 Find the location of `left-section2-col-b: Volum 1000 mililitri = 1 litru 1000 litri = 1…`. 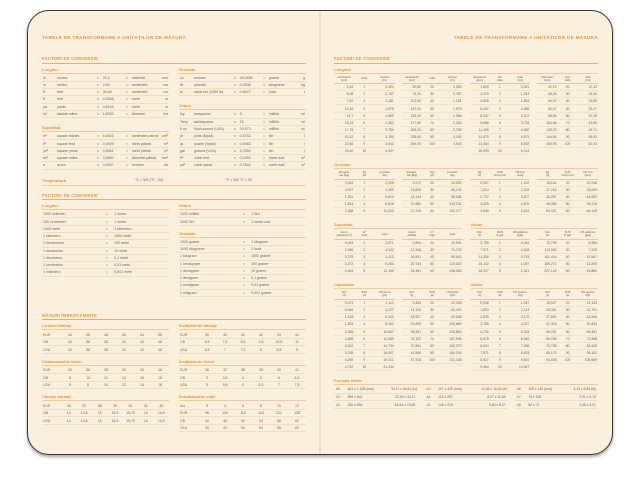

left-section2-col-b: Volum 1000 mililitri = 1 litru 1000 litri = 1… is located at coordinates (242, 253).